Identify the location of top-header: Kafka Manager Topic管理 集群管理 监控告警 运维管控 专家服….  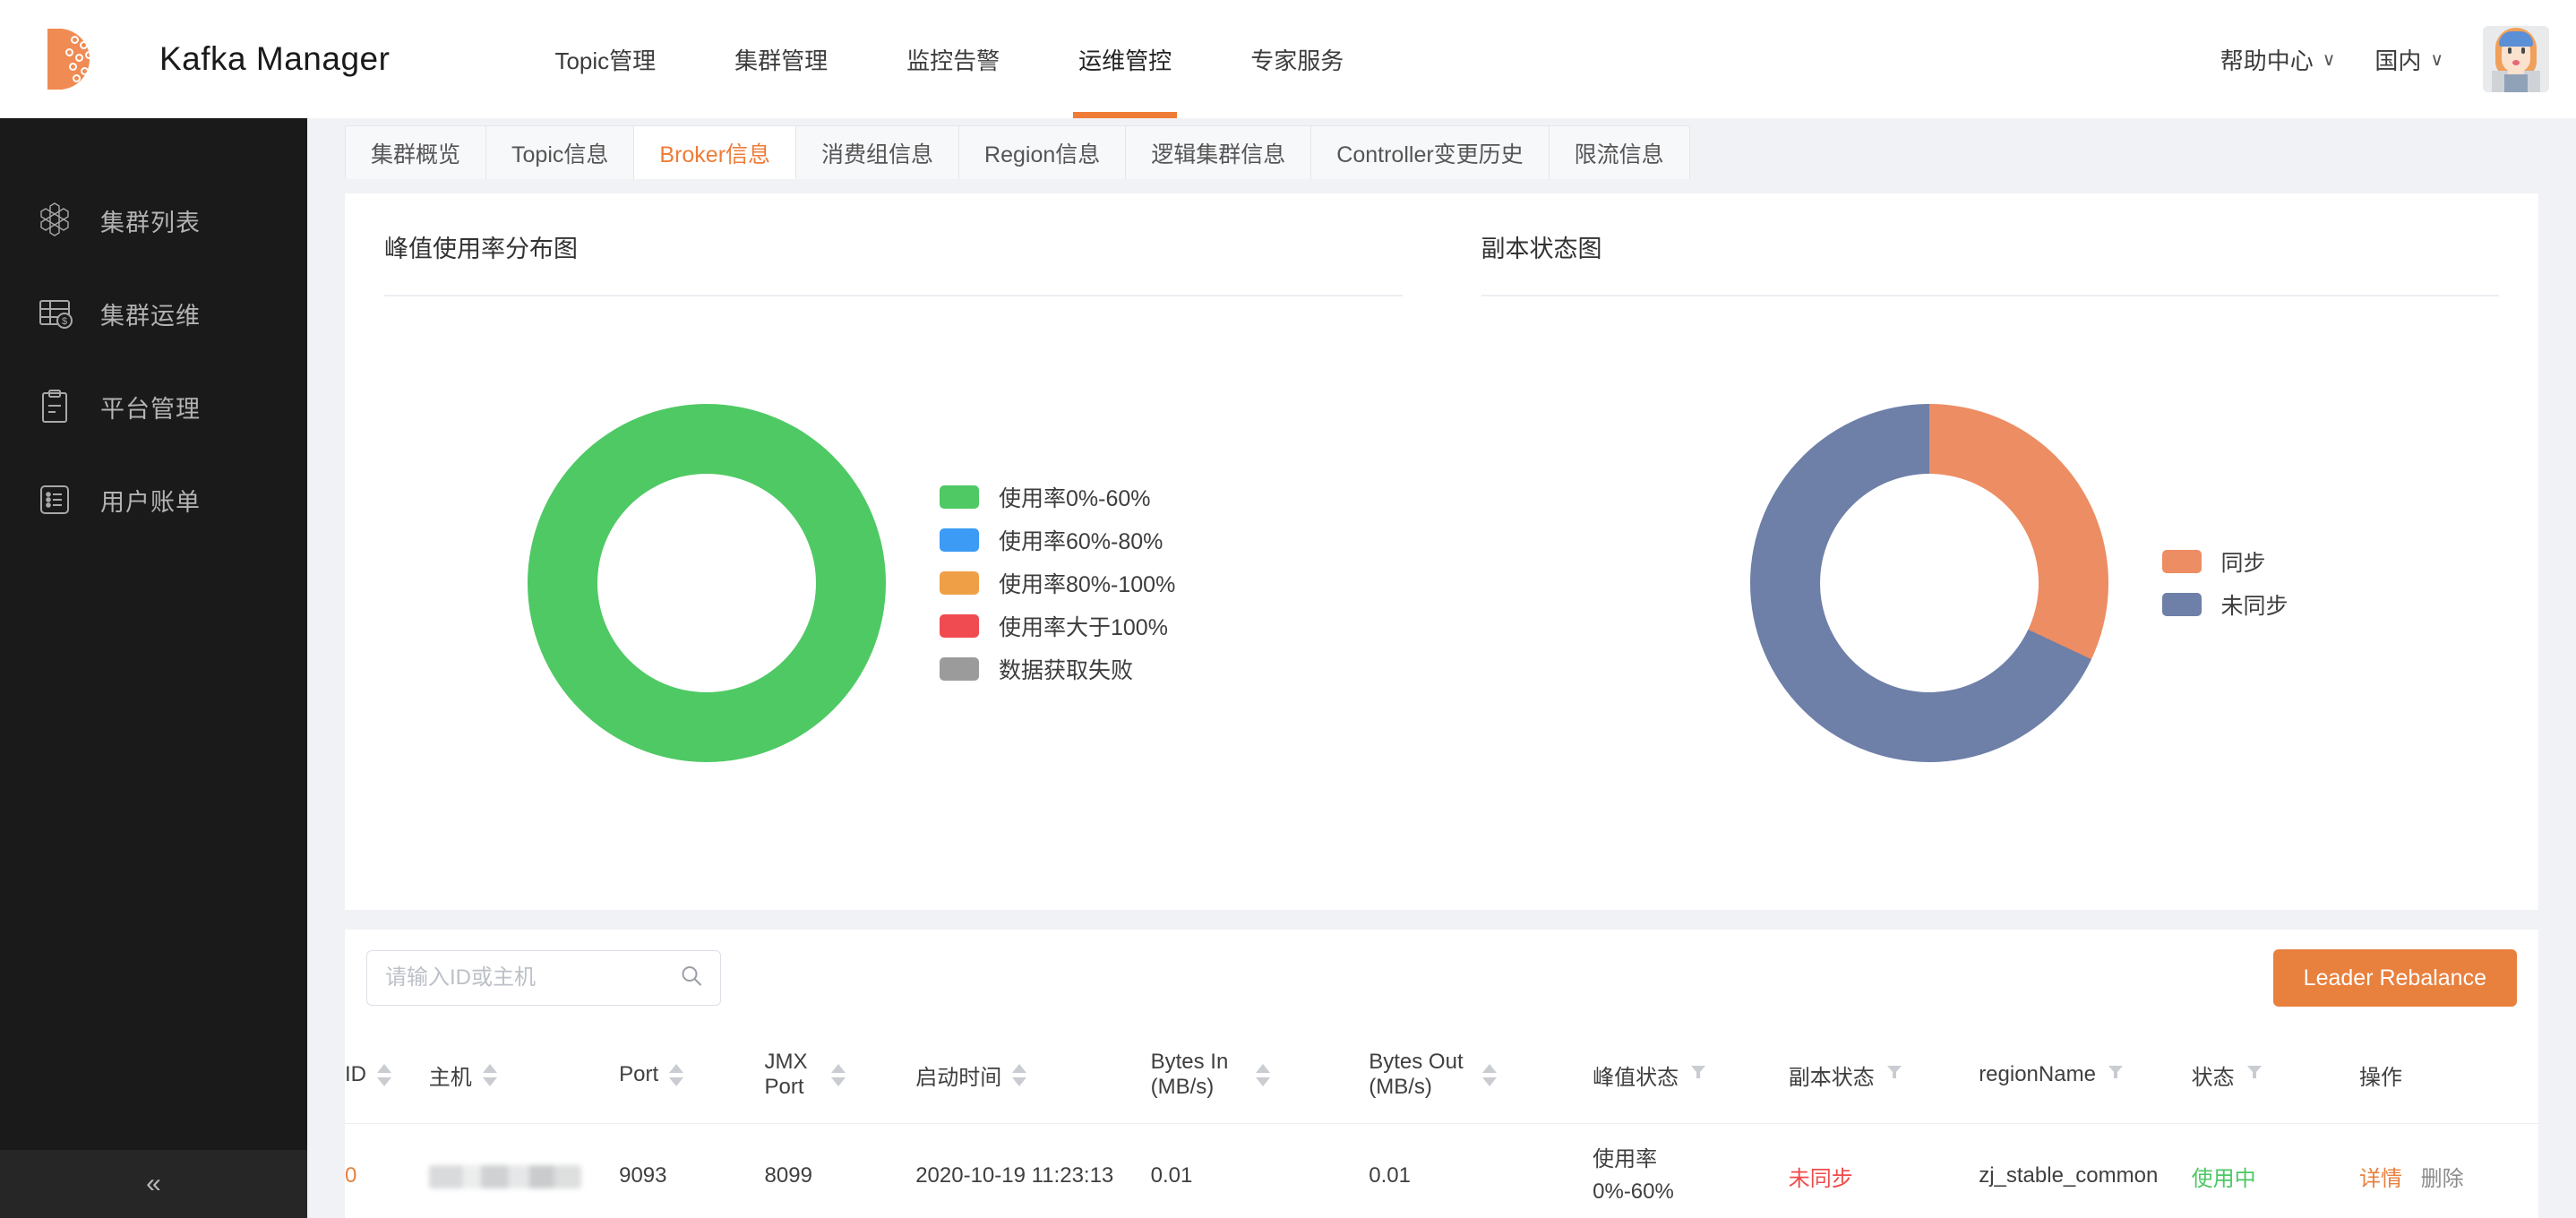
(1288, 59).